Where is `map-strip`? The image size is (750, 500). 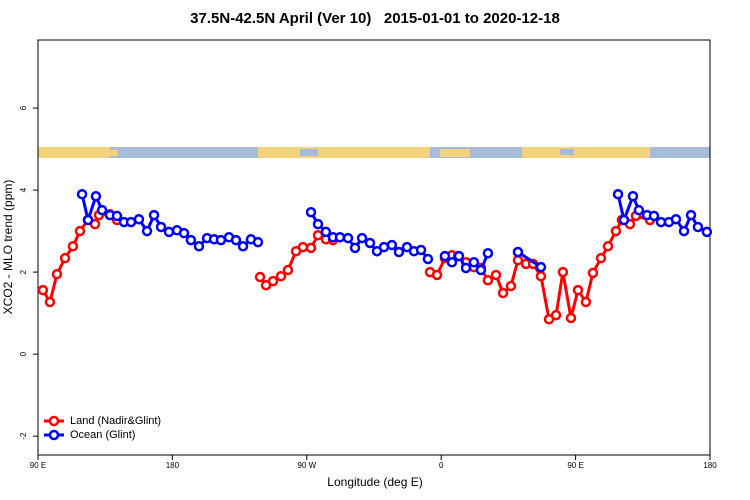
map-strip is located at coordinates (374, 152).